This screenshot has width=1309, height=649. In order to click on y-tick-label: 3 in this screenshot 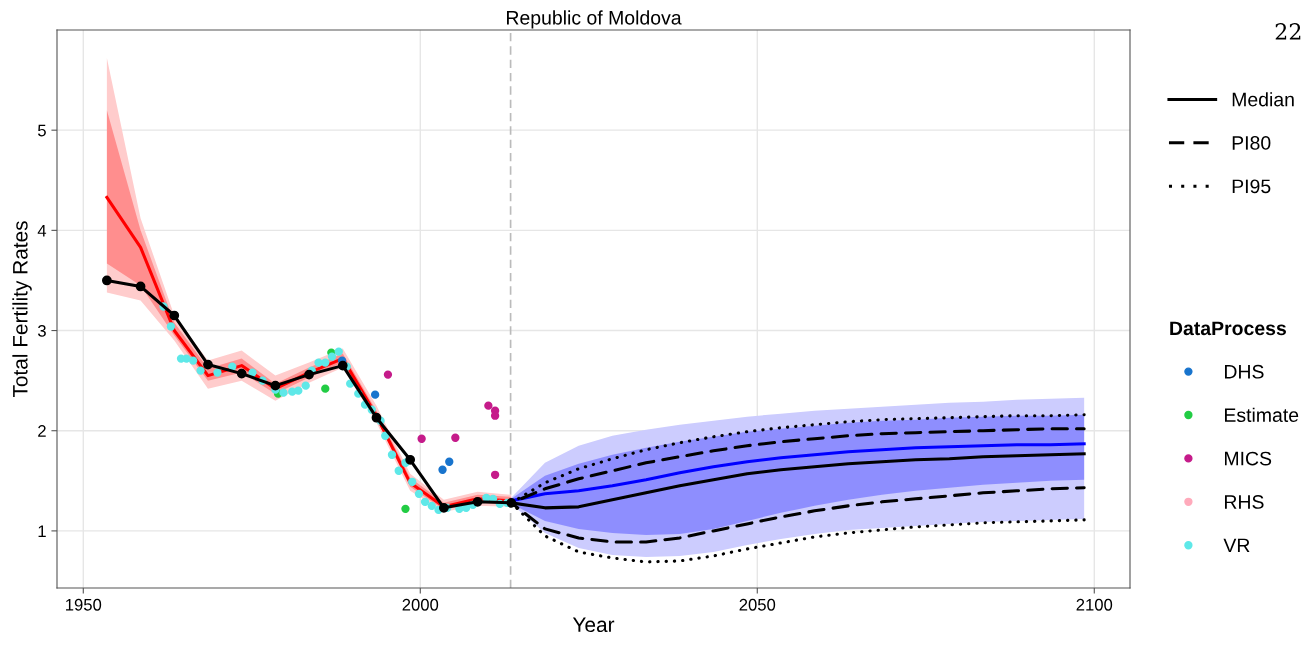, I will do `click(41, 330)`.